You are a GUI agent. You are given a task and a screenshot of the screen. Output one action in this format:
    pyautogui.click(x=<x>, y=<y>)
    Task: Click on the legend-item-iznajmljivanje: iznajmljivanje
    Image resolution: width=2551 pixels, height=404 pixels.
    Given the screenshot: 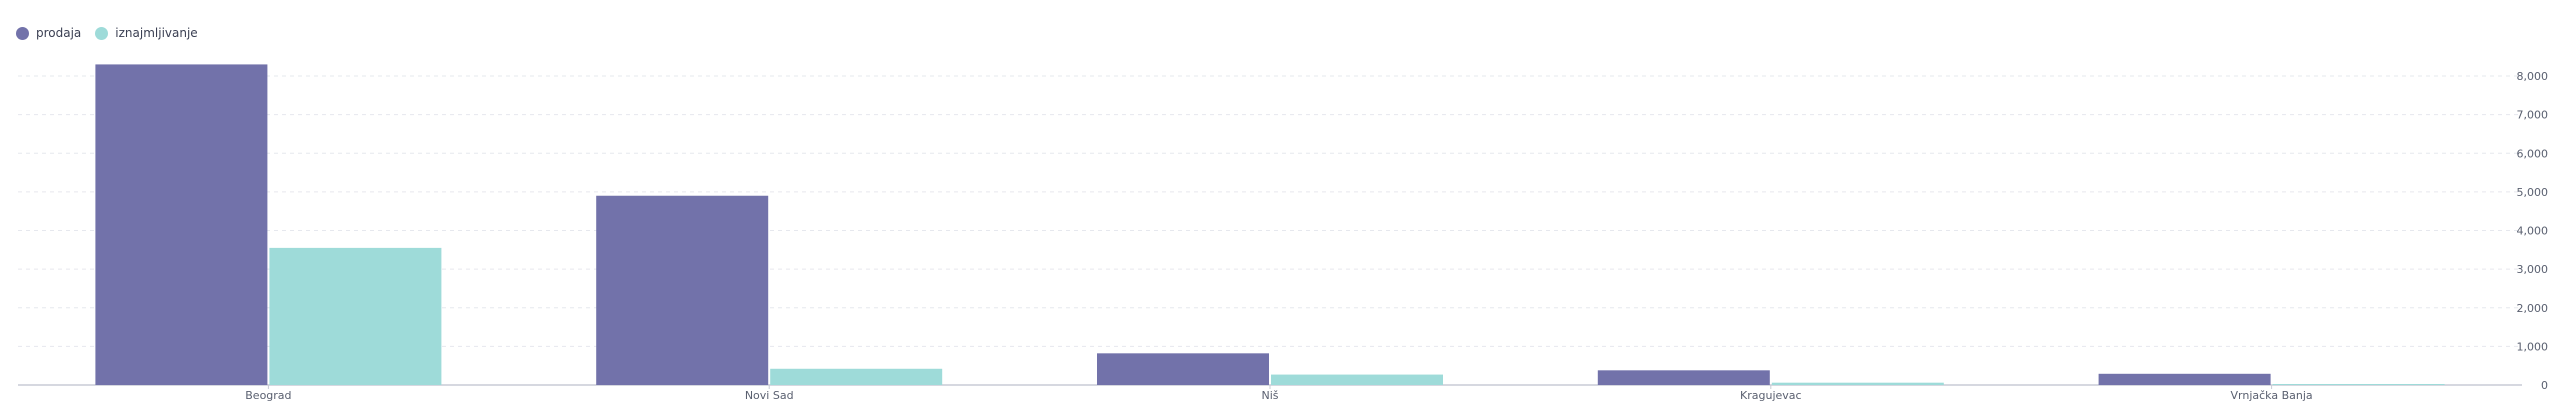 What is the action you would take?
    pyautogui.click(x=146, y=33)
    